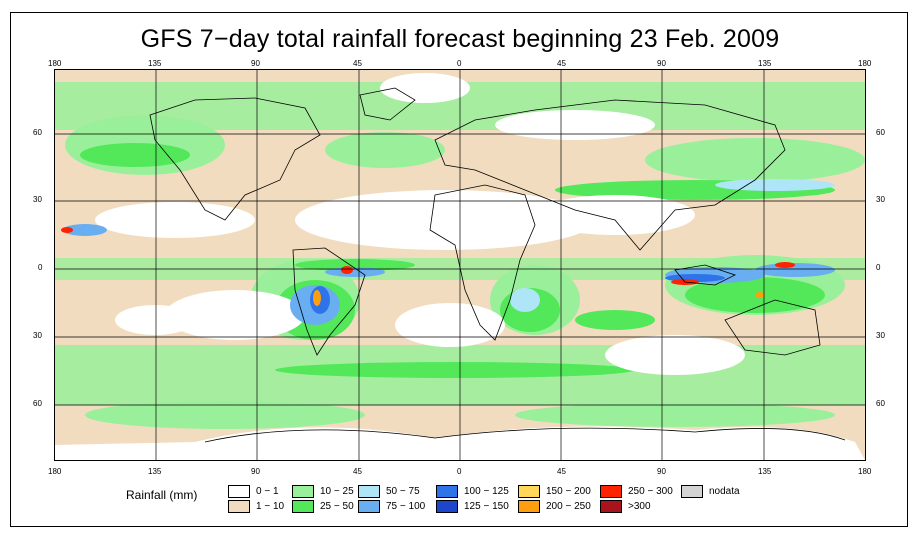  Describe the element at coordinates (650, 491) in the screenshot. I see `legend-label: 250 − 300` at that location.